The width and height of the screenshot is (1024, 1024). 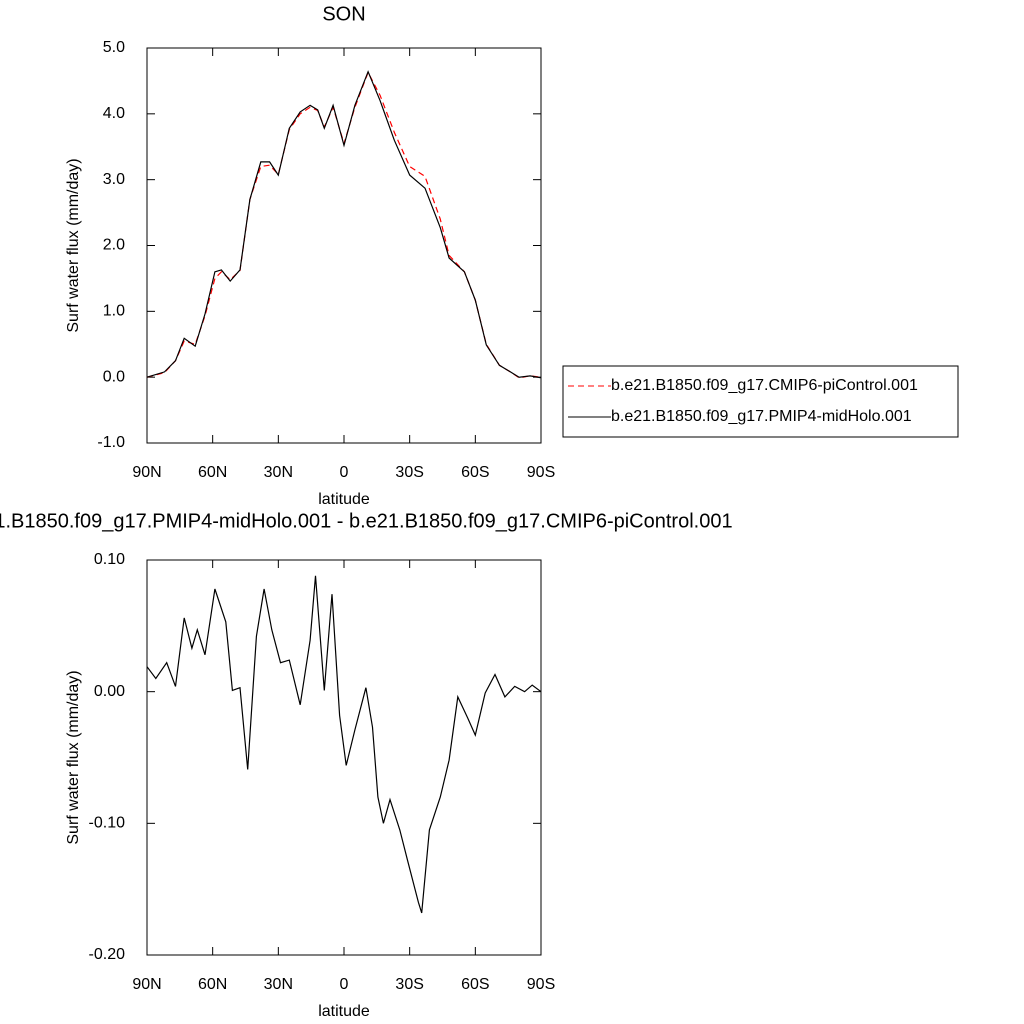 What do you see at coordinates (114, 113) in the screenshot?
I see `y-tick-label: 4.0` at bounding box center [114, 113].